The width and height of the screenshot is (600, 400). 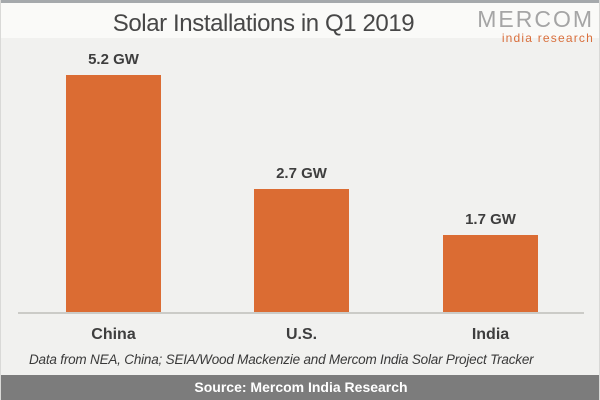 I want to click on bar-group-india: 1.7 GW, so click(x=490, y=262).